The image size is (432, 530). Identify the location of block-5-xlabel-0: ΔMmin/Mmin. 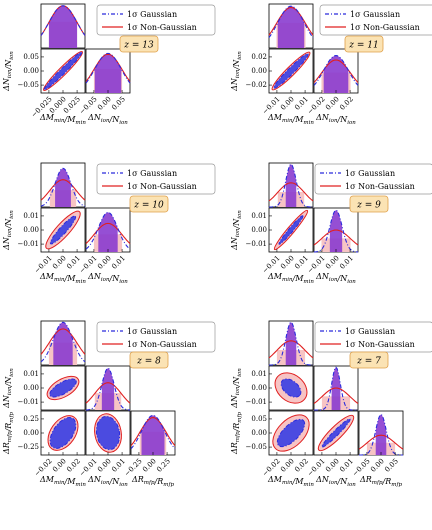
(62, 481).